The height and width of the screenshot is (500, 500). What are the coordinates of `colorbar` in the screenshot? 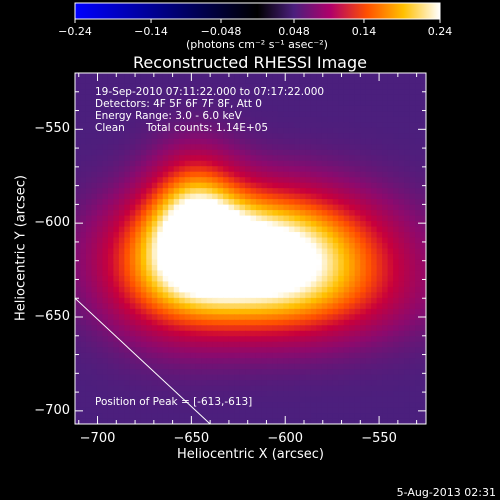 It's located at (257, 11).